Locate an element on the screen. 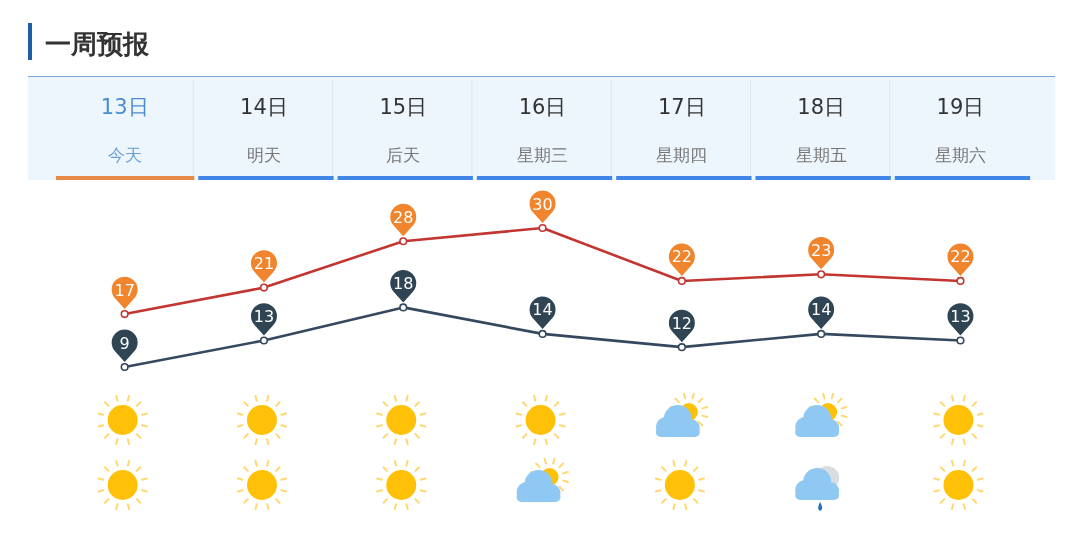 This screenshot has width=1080, height=555. category-label: 17日星期四 is located at coordinates (682, 130).